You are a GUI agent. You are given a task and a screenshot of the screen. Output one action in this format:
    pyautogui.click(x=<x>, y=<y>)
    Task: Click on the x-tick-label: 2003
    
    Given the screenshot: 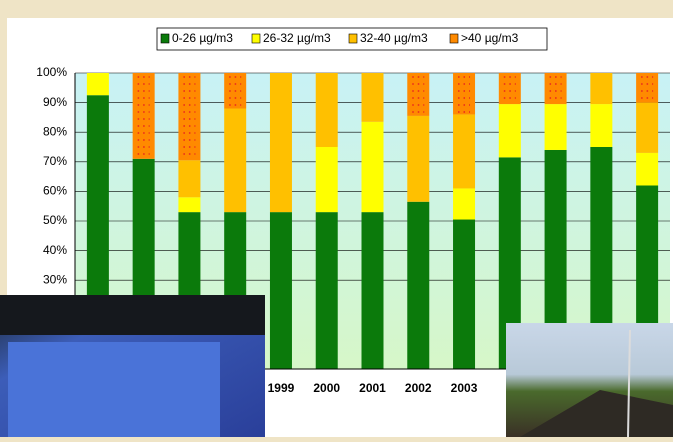 What is the action you would take?
    pyautogui.click(x=464, y=388)
    